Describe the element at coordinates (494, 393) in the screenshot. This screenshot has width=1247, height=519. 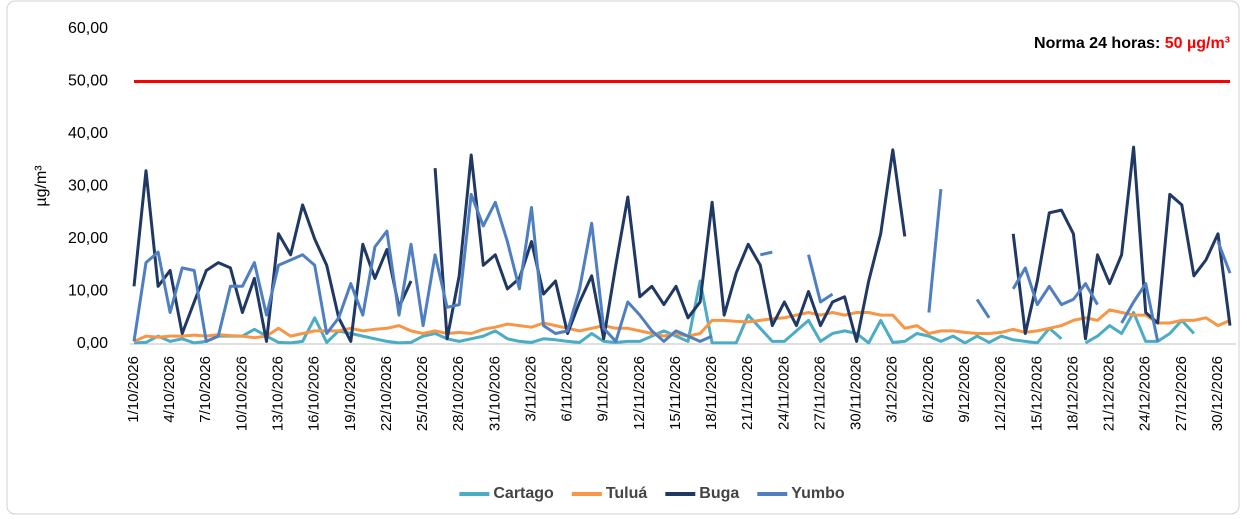
I see `x-tick-label: 31/10/2026` at that location.